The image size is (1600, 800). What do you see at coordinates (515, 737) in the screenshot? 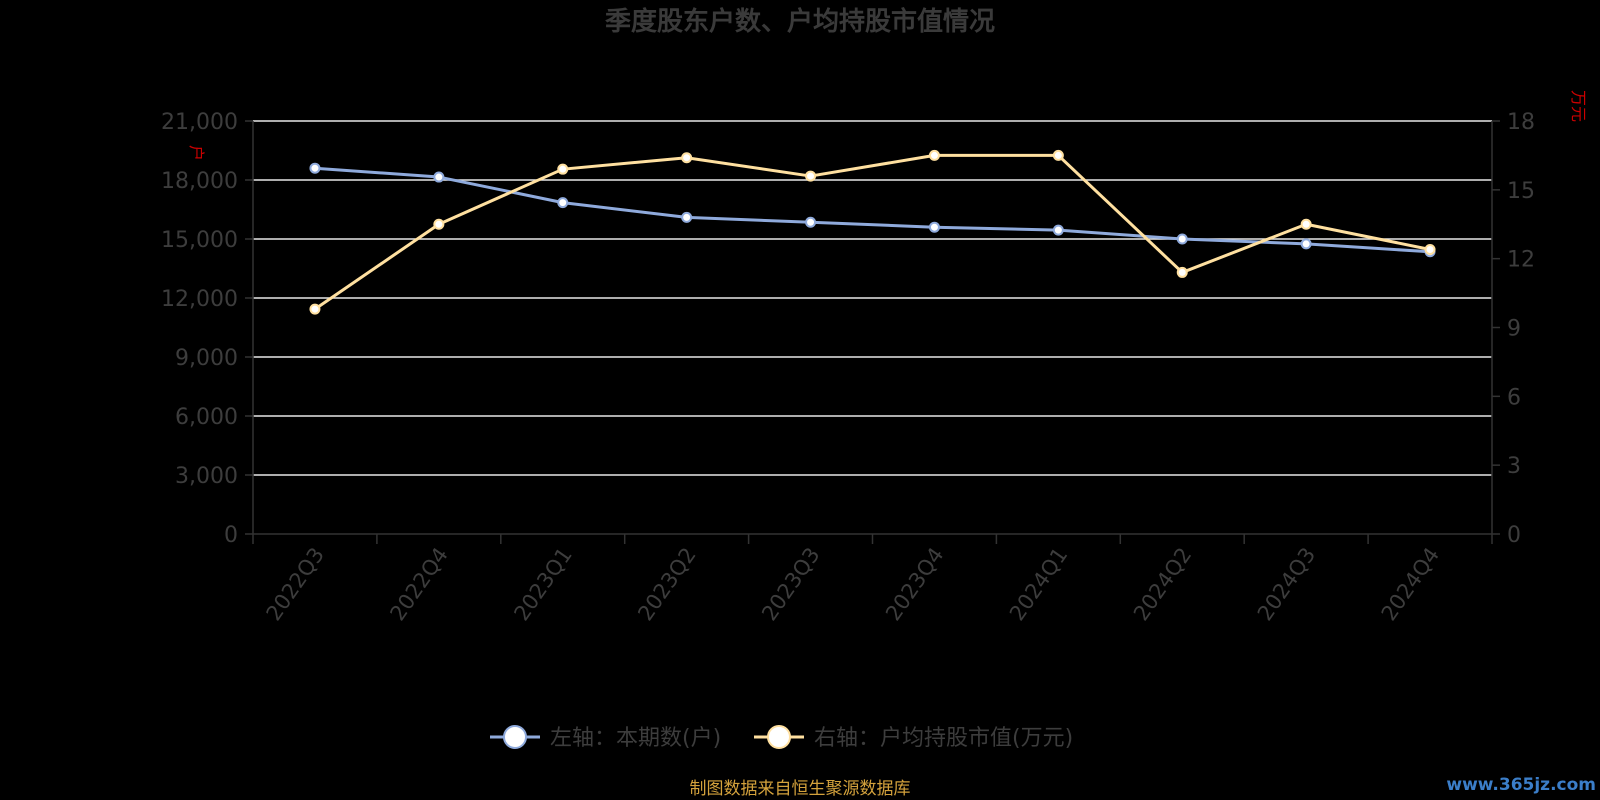
I see `legend-left-series-marker` at bounding box center [515, 737].